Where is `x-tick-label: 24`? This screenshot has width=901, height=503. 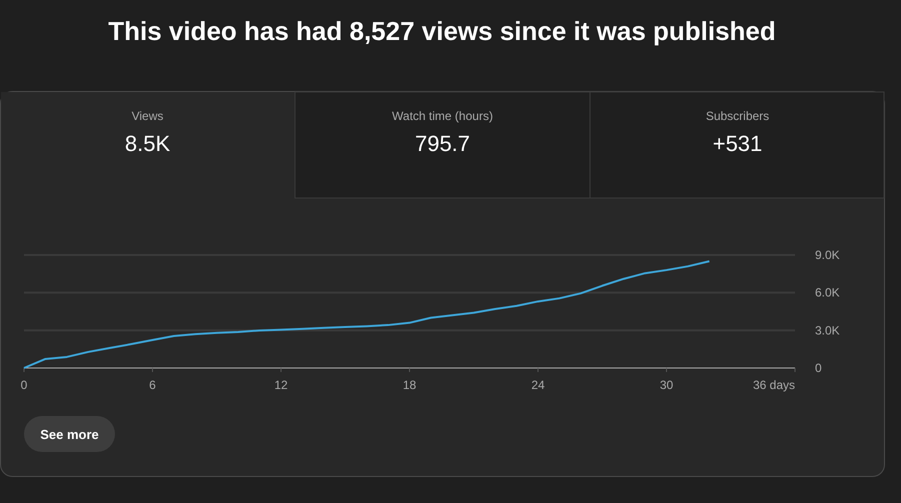 x-tick-label: 24 is located at coordinates (538, 385).